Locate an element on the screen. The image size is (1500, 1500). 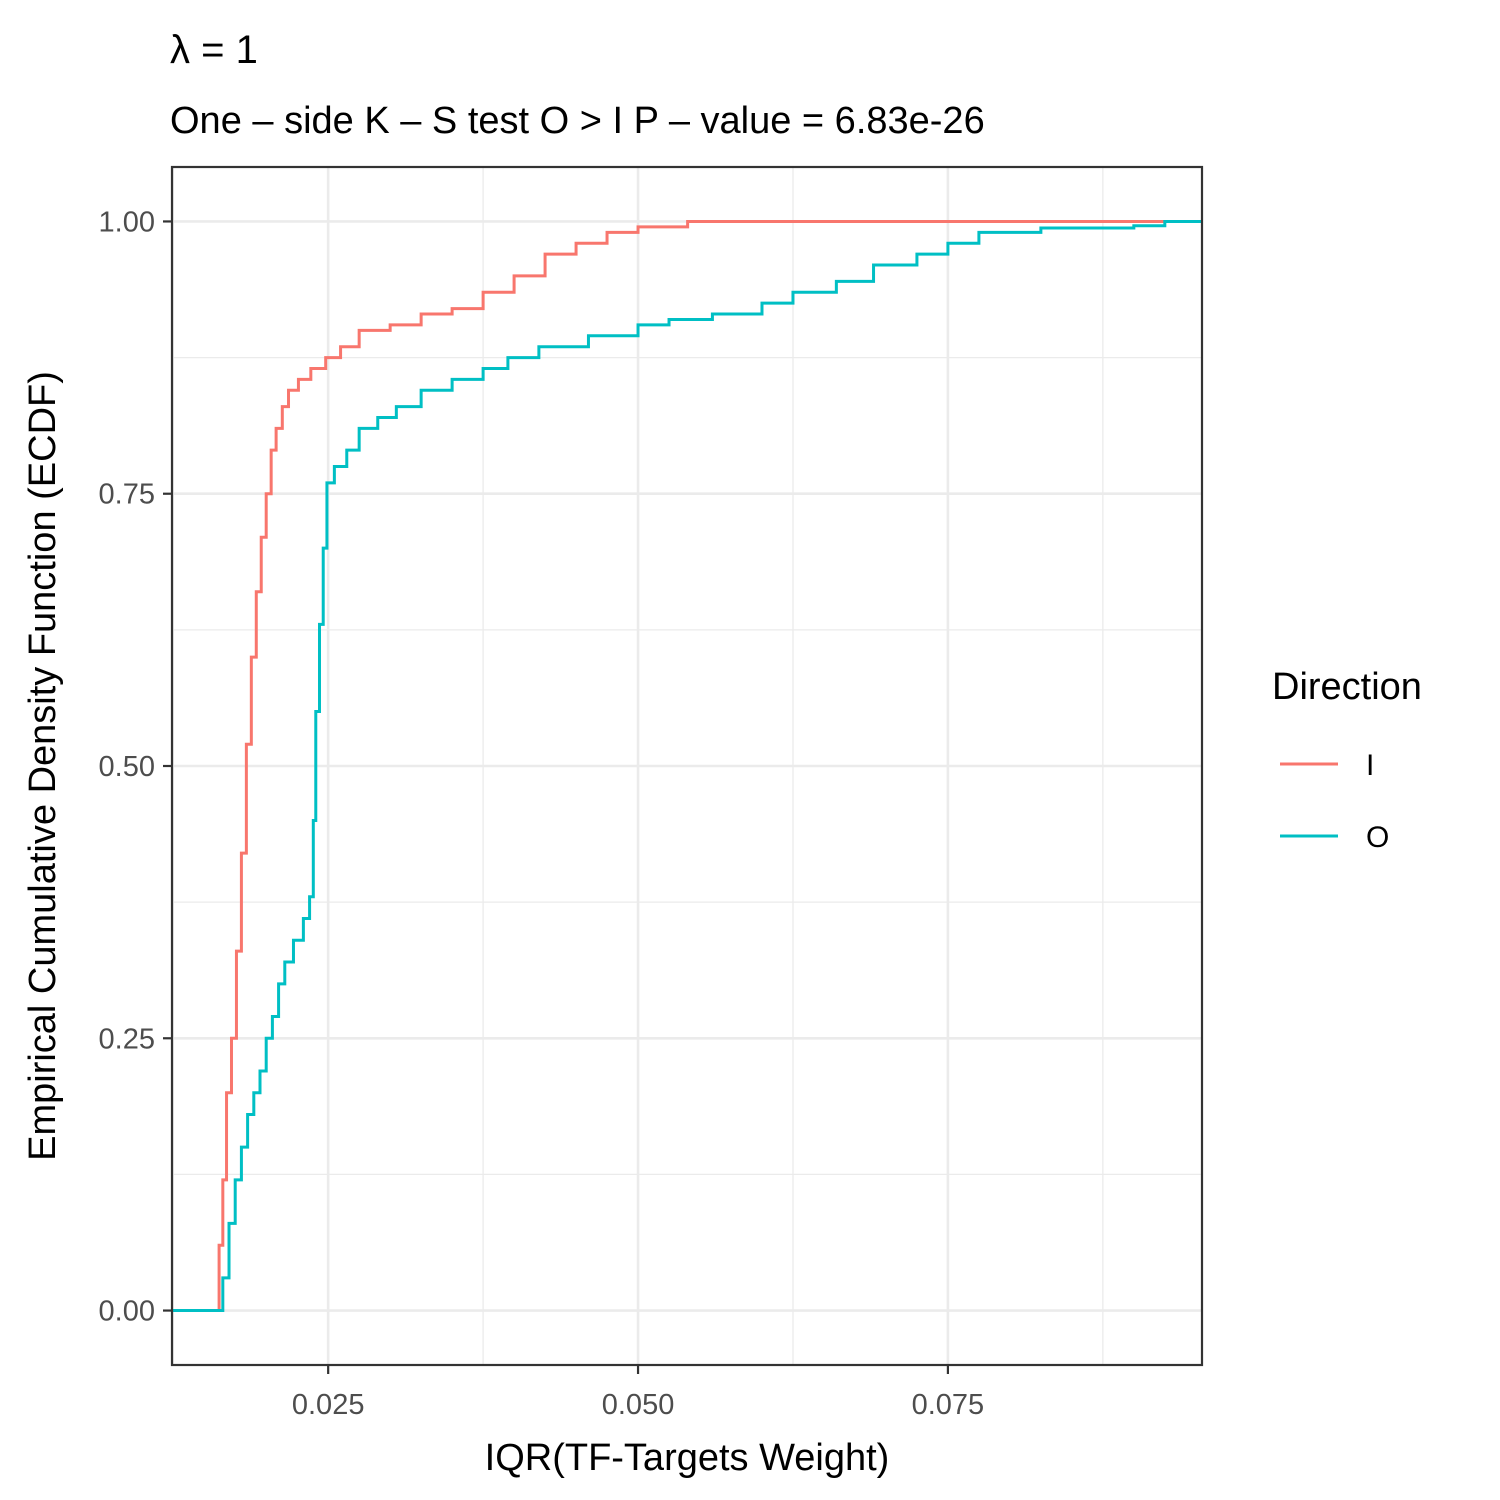
x-tick-label: 0.050 is located at coordinates (638, 1405).